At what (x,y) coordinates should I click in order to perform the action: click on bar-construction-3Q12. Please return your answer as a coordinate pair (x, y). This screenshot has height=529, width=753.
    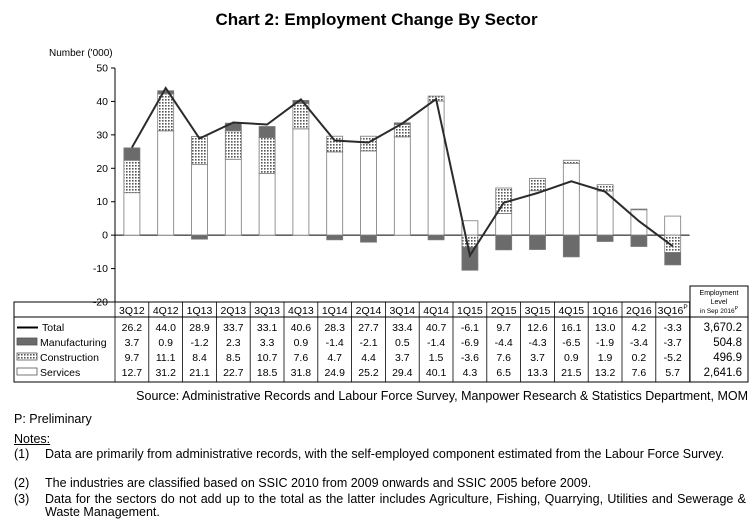
    Looking at the image, I should click on (132, 176).